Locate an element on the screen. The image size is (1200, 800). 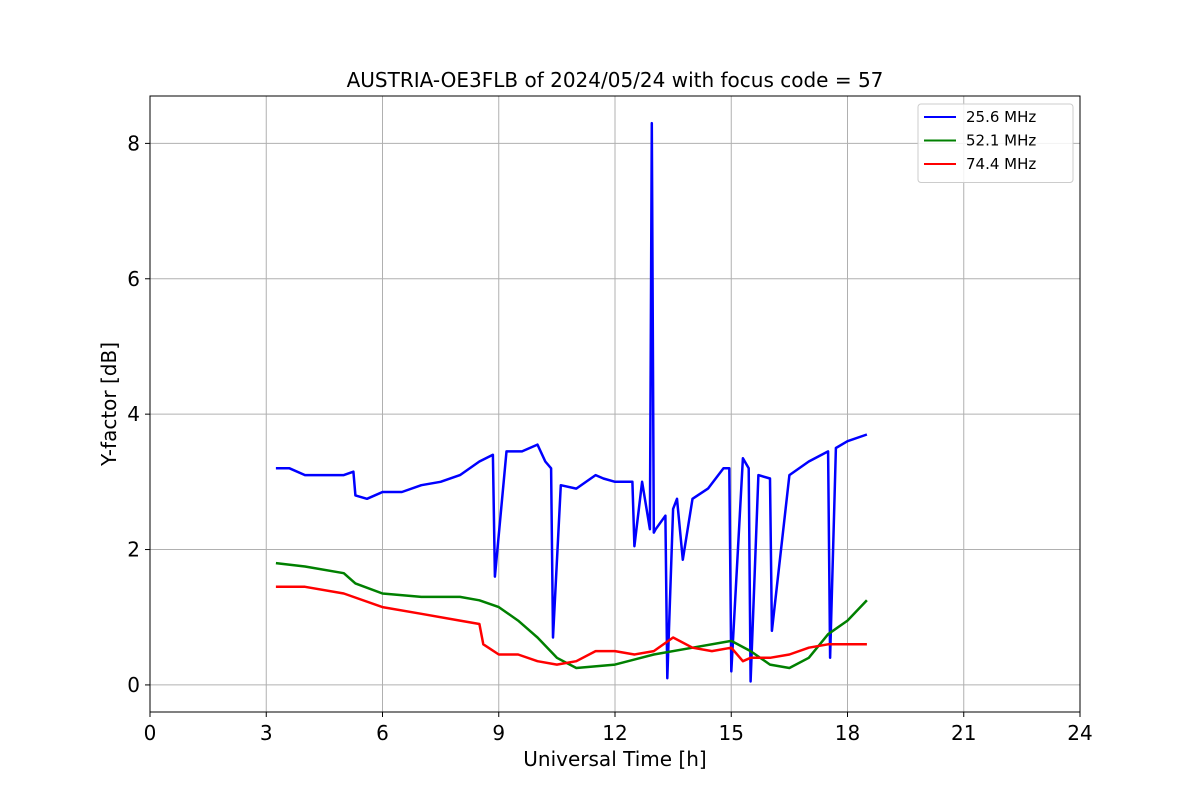
y-tick-label: 0 is located at coordinates (133, 685).